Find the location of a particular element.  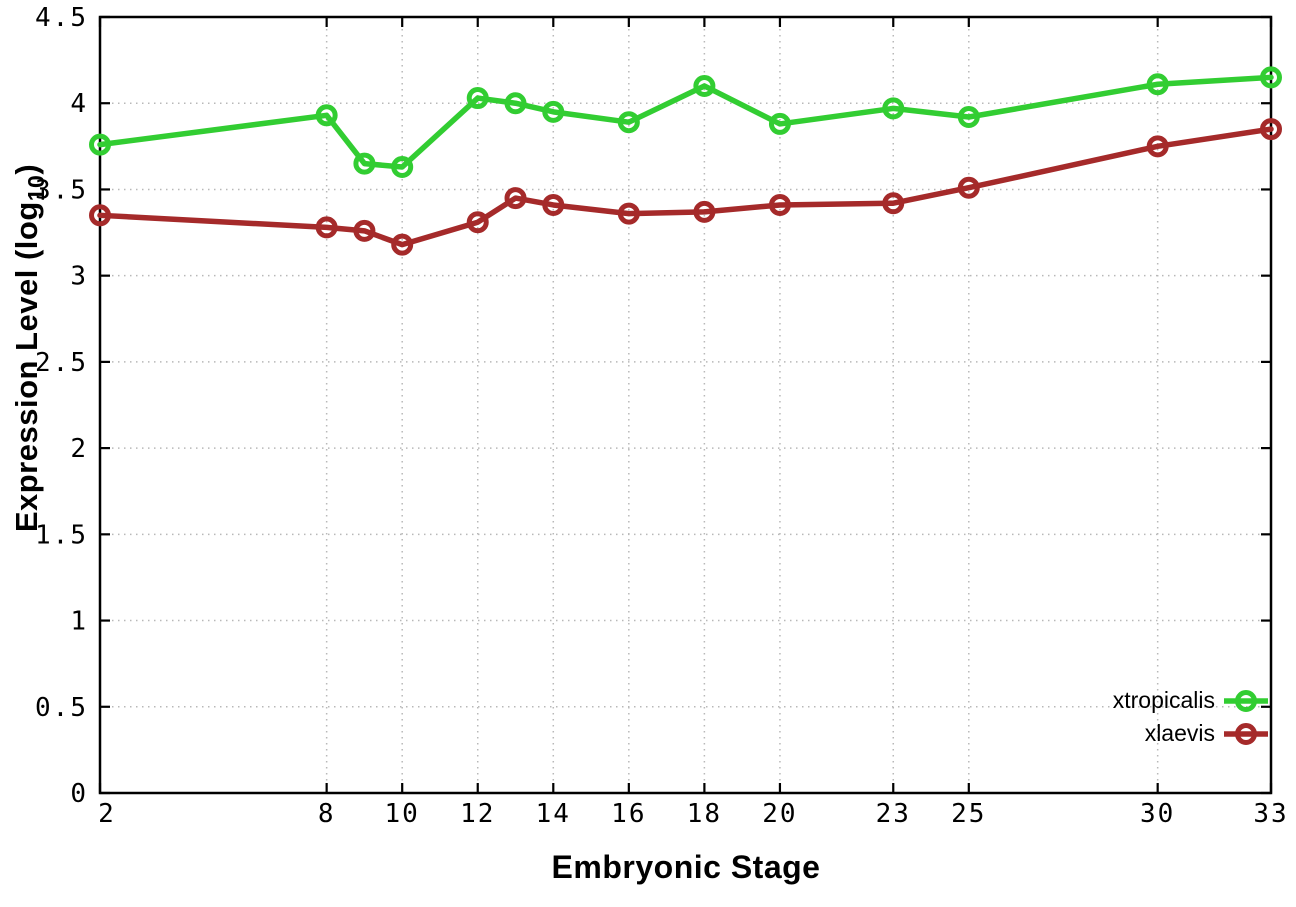

legend: xtropicalis xlaevis is located at coordinates (1190, 717).